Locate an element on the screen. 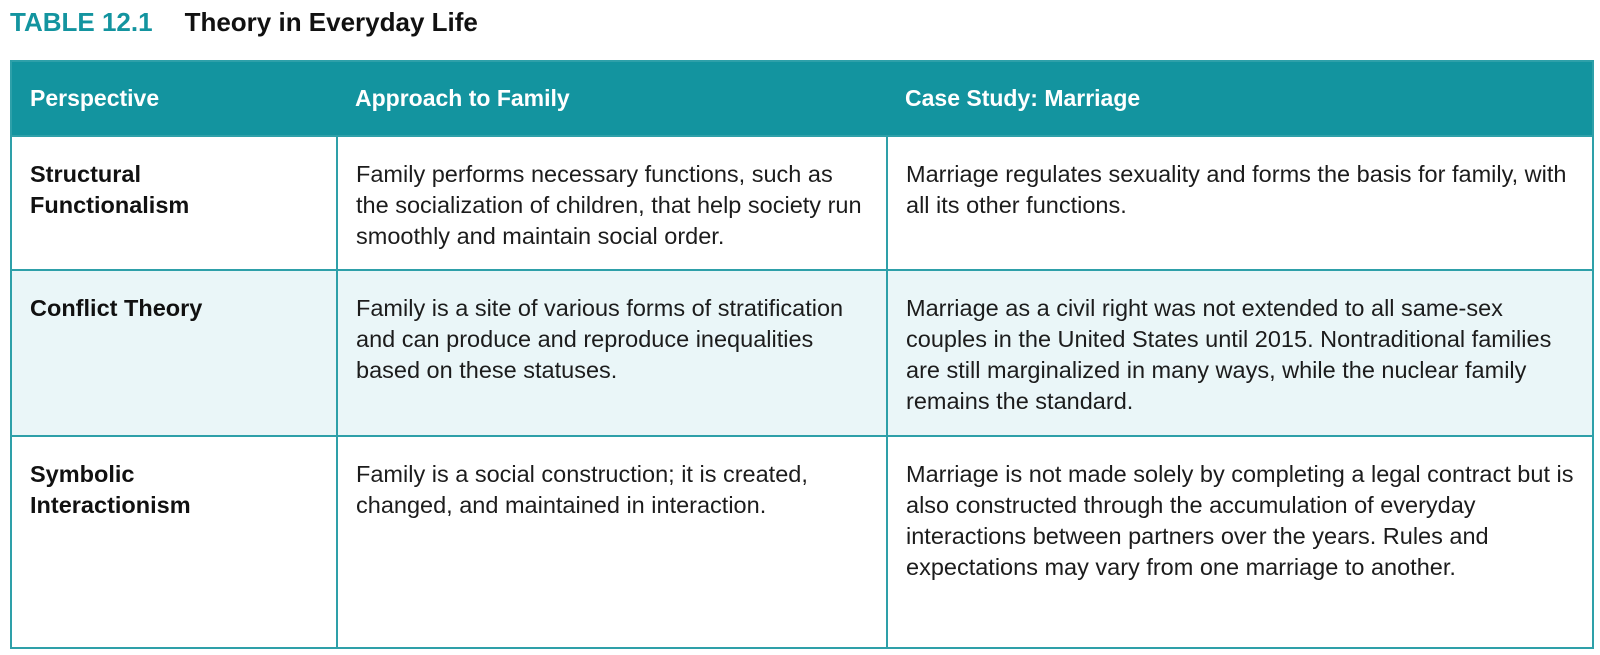  perspective-name-line: Functionalism is located at coordinates (110, 205).